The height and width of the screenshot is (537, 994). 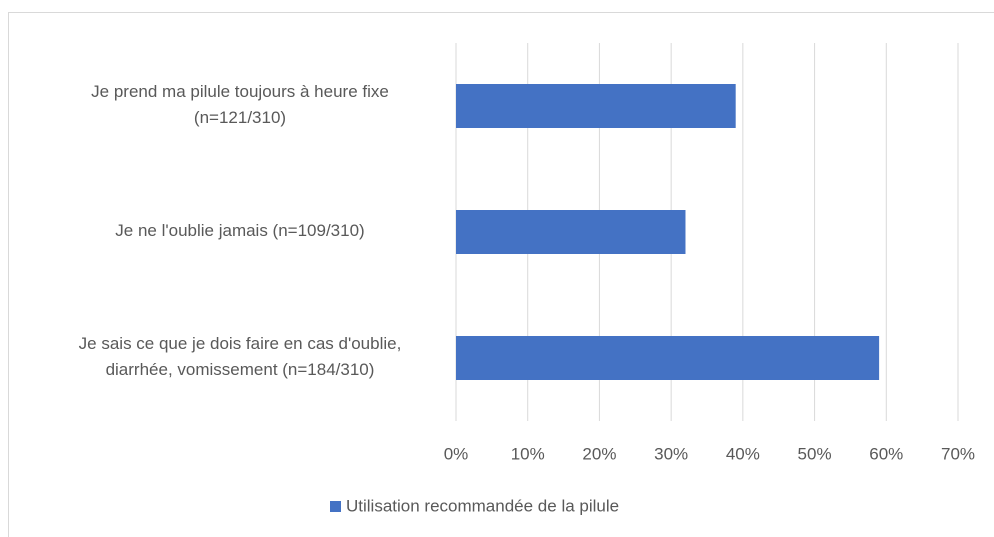 What do you see at coordinates (335, 506) in the screenshot?
I see `legend-swatch` at bounding box center [335, 506].